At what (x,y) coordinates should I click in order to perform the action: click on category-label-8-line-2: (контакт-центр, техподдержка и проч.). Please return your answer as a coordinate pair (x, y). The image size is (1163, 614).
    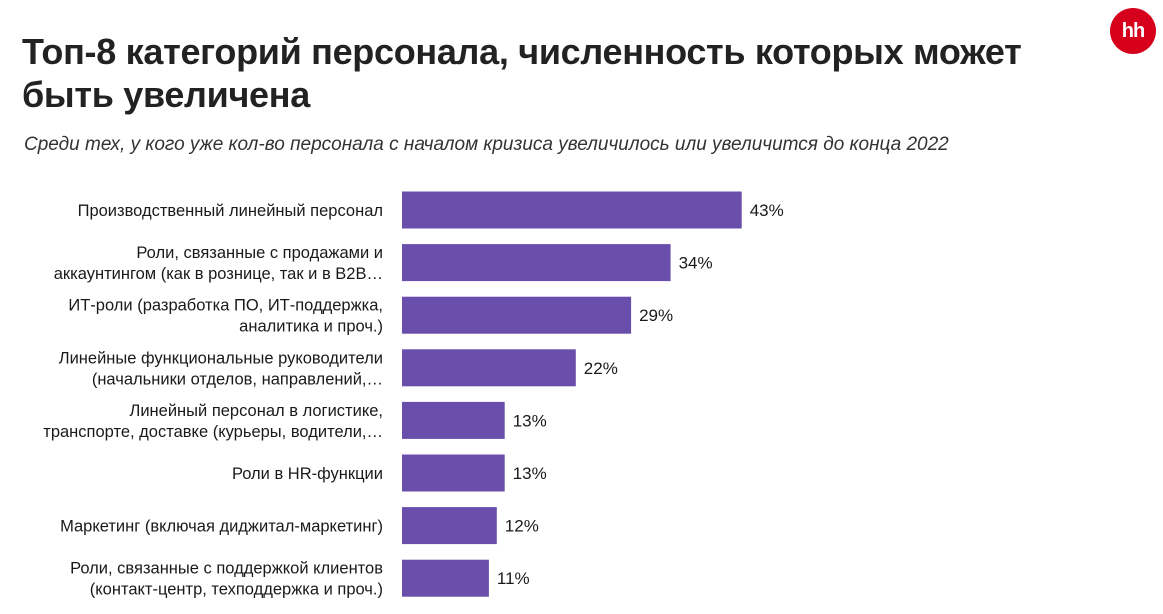
    Looking at the image, I should click on (236, 590).